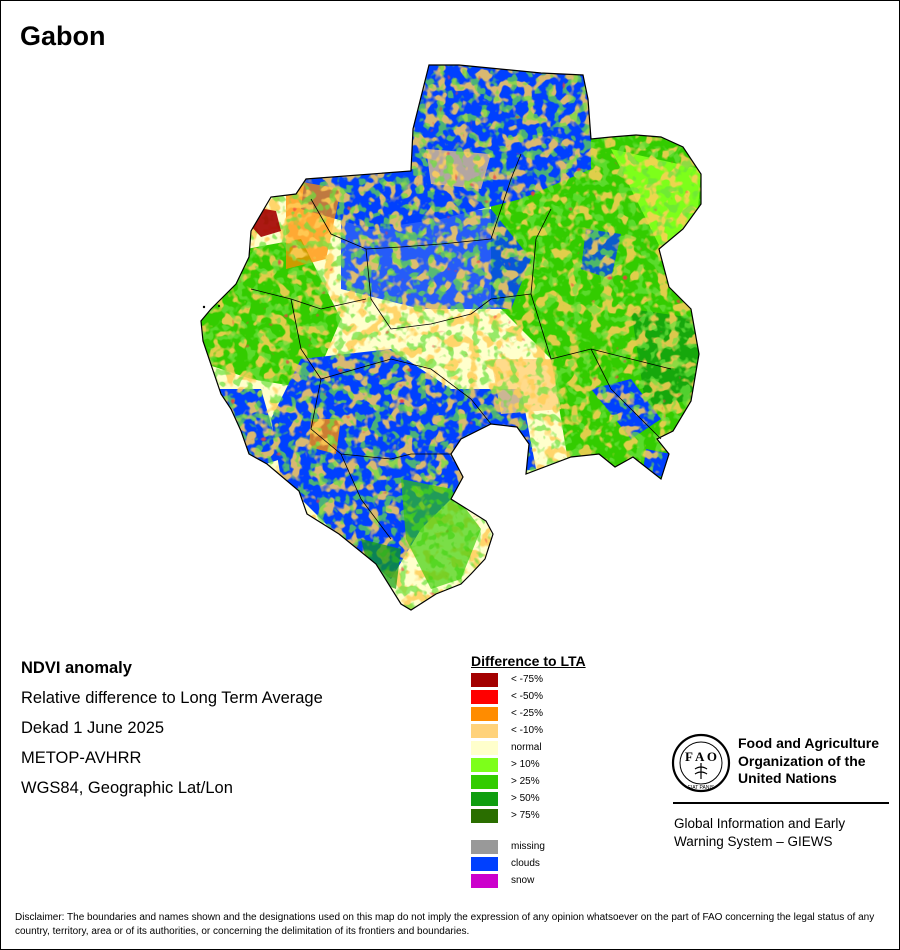 The width and height of the screenshot is (900, 950). I want to click on legend-label: < -25%, so click(527, 713).